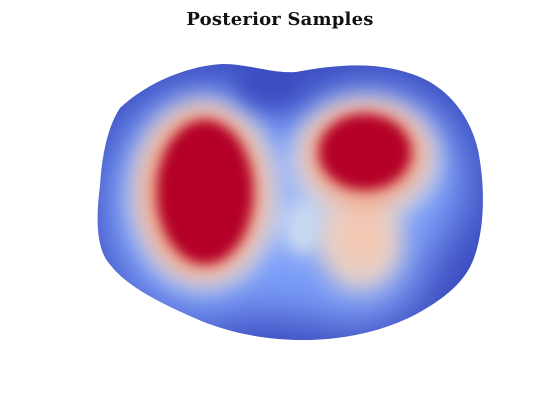 This screenshot has width=560, height=420. What do you see at coordinates (268, 85) in the screenshot?
I see `field-top-notch` at bounding box center [268, 85].